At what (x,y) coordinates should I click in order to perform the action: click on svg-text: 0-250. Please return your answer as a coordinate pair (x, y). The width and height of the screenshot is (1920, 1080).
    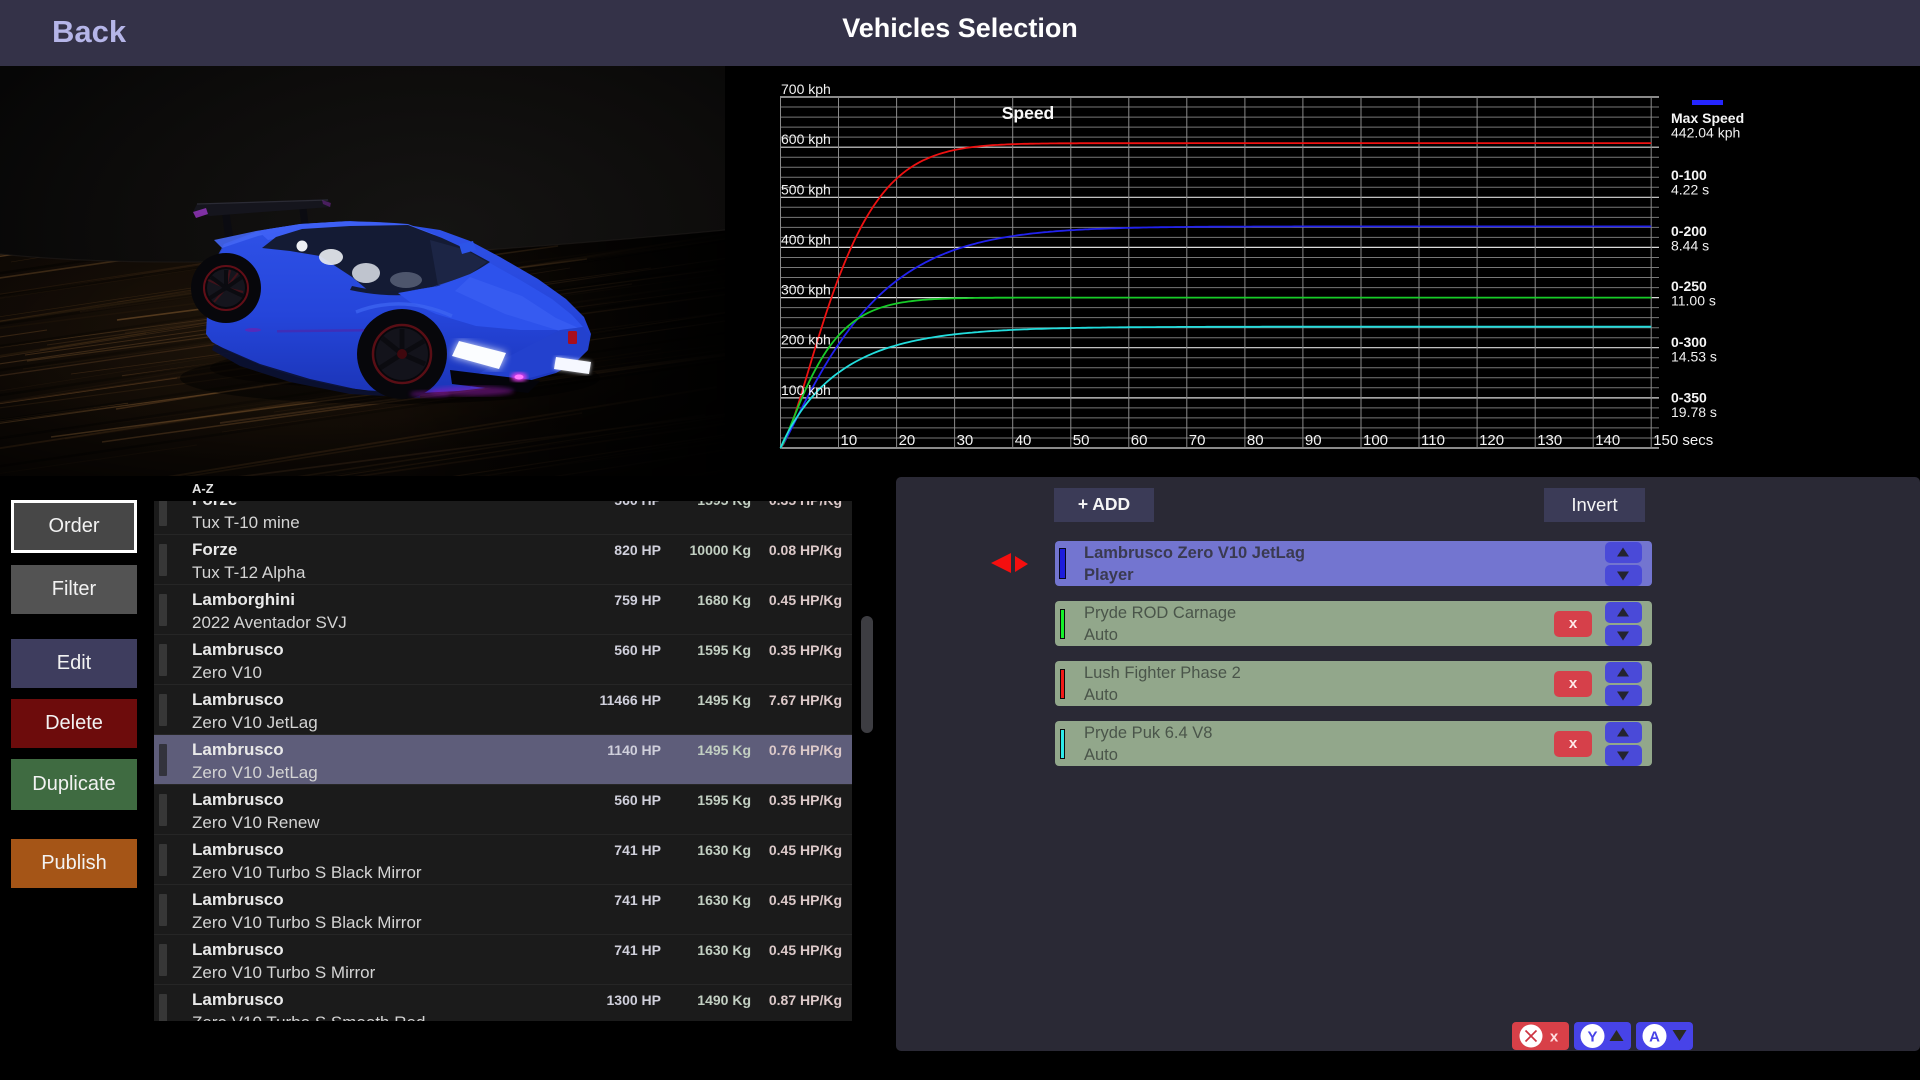
    Looking at the image, I should click on (1689, 286).